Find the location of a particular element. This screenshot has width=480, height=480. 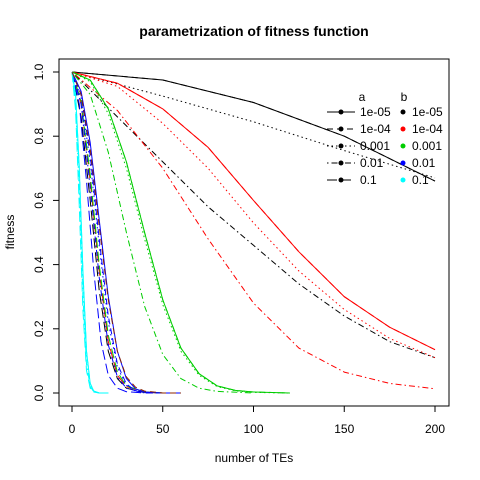

legend-a-label-3: 0.01 is located at coordinates (372, 163).